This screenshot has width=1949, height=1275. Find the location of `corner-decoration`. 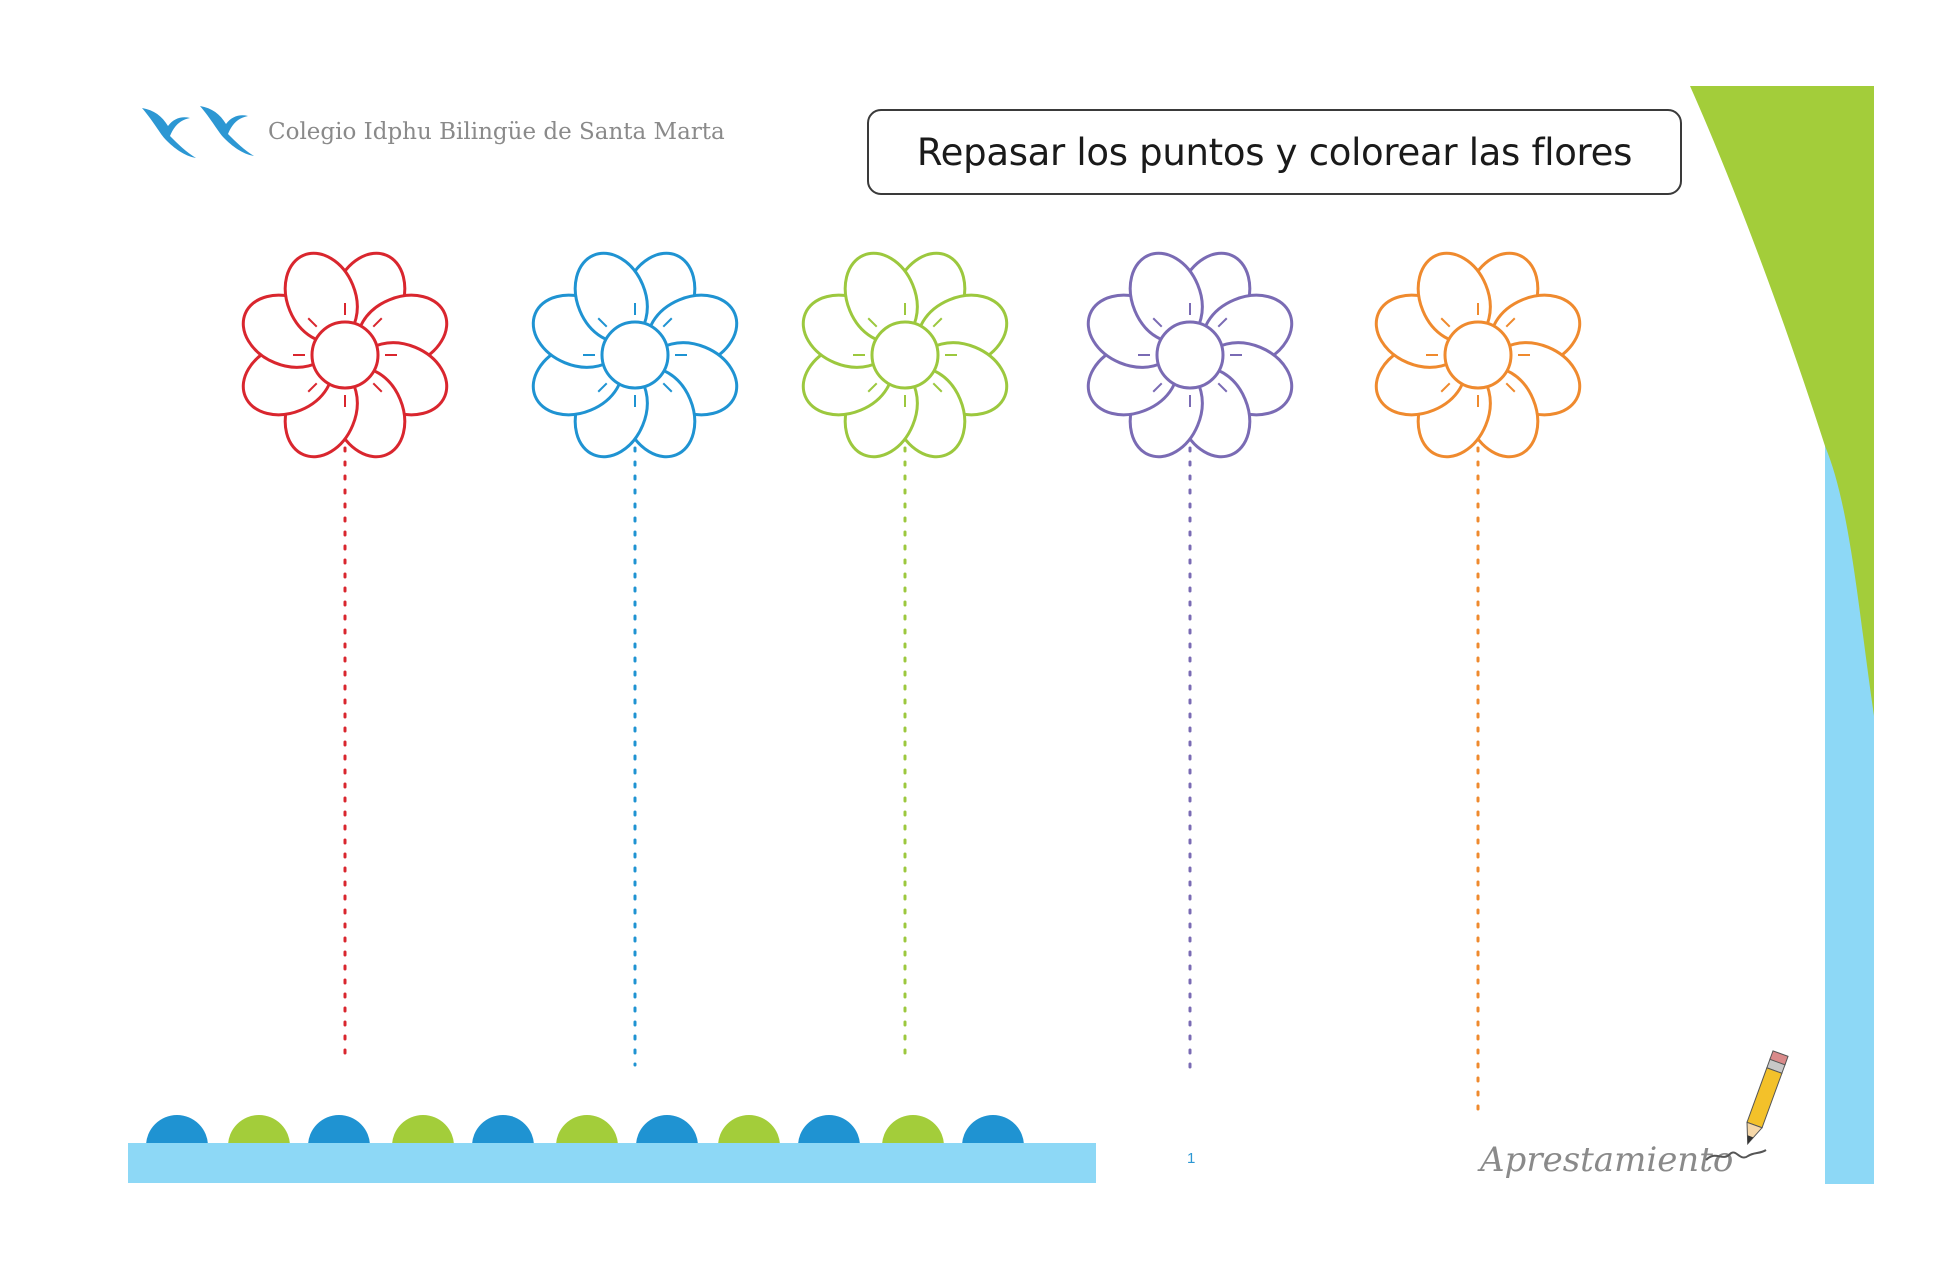

corner-decoration is located at coordinates (1782, 635).